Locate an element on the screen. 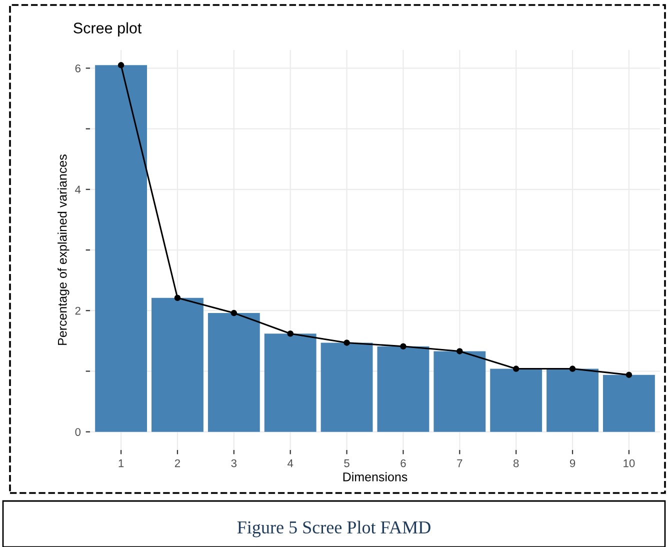 Image resolution: width=668 pixels, height=547 pixels. x-tick-label: 9 is located at coordinates (573, 463).